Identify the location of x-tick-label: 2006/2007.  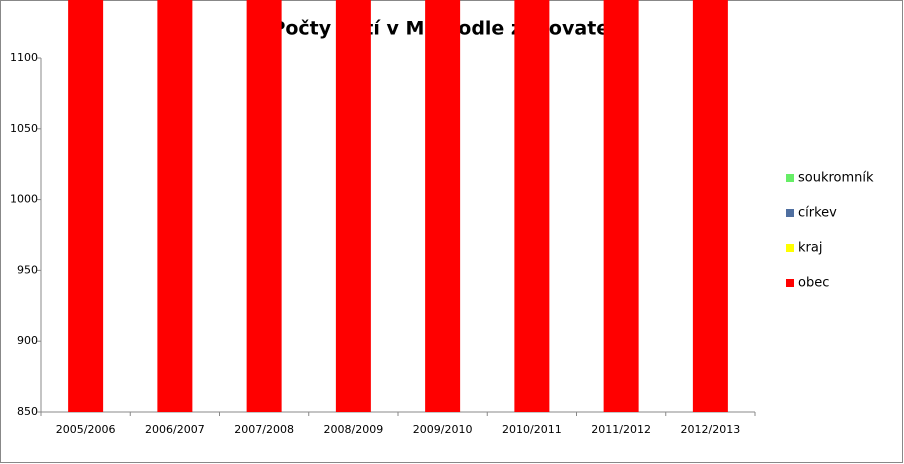
(175, 429).